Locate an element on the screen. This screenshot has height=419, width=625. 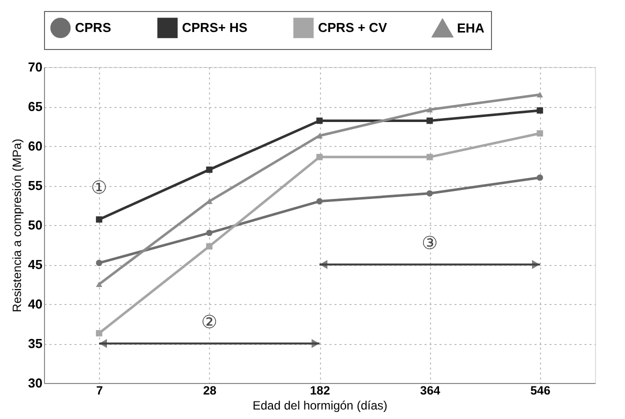
y-tick-label: 65 is located at coordinates (35, 106).